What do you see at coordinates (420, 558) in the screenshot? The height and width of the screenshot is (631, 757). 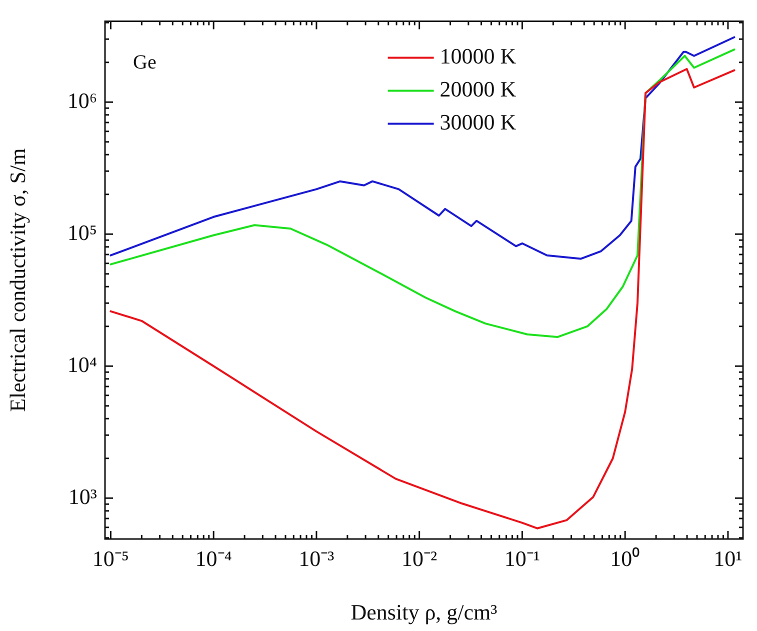 I see `x-tick-label: 10⁻²` at bounding box center [420, 558].